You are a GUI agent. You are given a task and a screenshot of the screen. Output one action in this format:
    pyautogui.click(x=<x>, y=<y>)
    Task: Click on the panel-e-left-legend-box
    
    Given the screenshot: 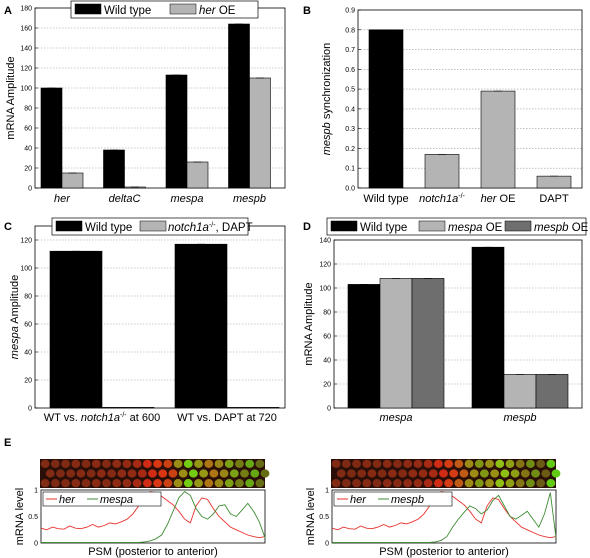 What is the action you would take?
    pyautogui.click(x=102, y=499)
    